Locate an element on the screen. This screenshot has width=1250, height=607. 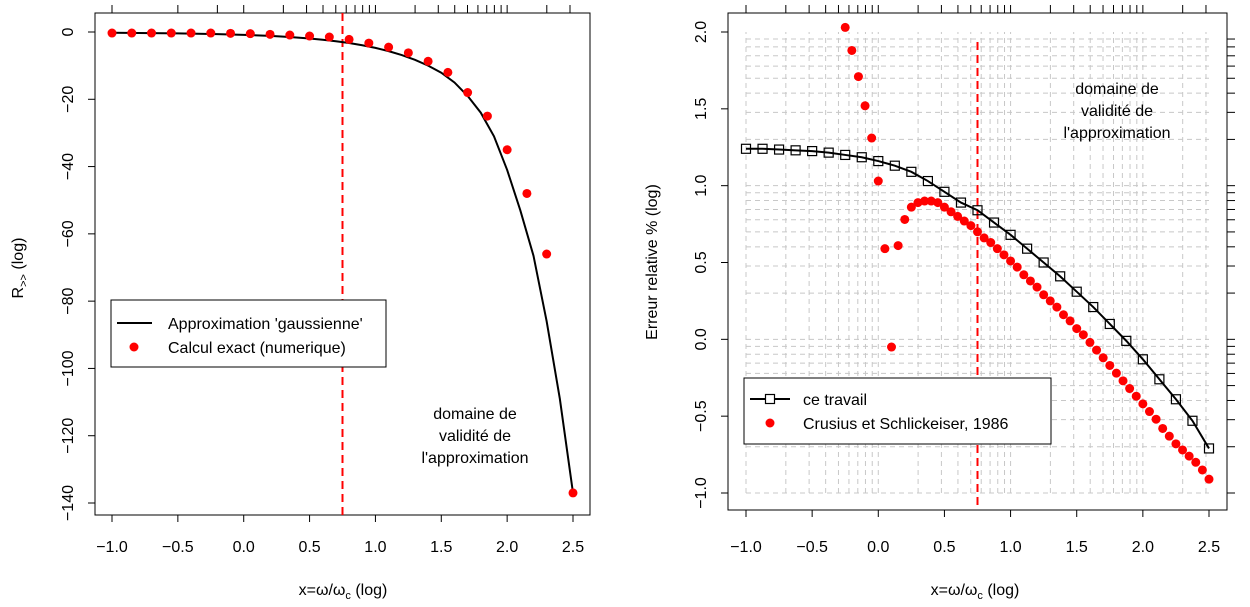
y-tick-label: −20 is located at coordinates (68, 99).